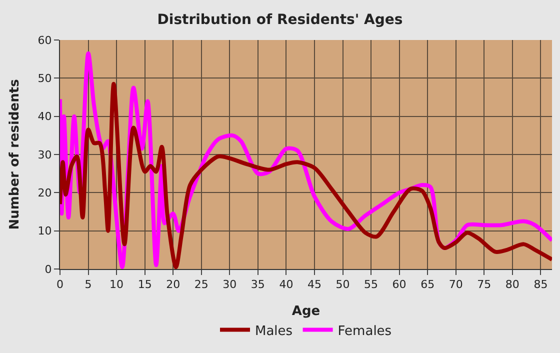  What do you see at coordinates (541, 285) in the screenshot?
I see `x-tick-label: 85` at bounding box center [541, 285].